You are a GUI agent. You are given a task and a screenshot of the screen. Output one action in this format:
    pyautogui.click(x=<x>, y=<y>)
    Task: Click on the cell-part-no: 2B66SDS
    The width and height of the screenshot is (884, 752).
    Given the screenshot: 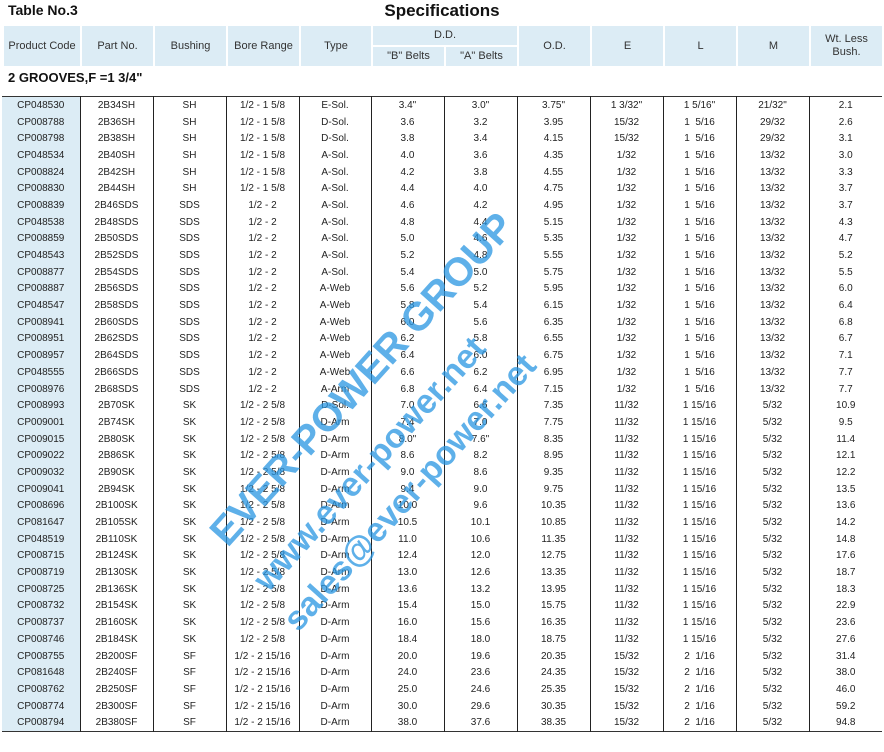 What is the action you would take?
    pyautogui.click(x=116, y=372)
    